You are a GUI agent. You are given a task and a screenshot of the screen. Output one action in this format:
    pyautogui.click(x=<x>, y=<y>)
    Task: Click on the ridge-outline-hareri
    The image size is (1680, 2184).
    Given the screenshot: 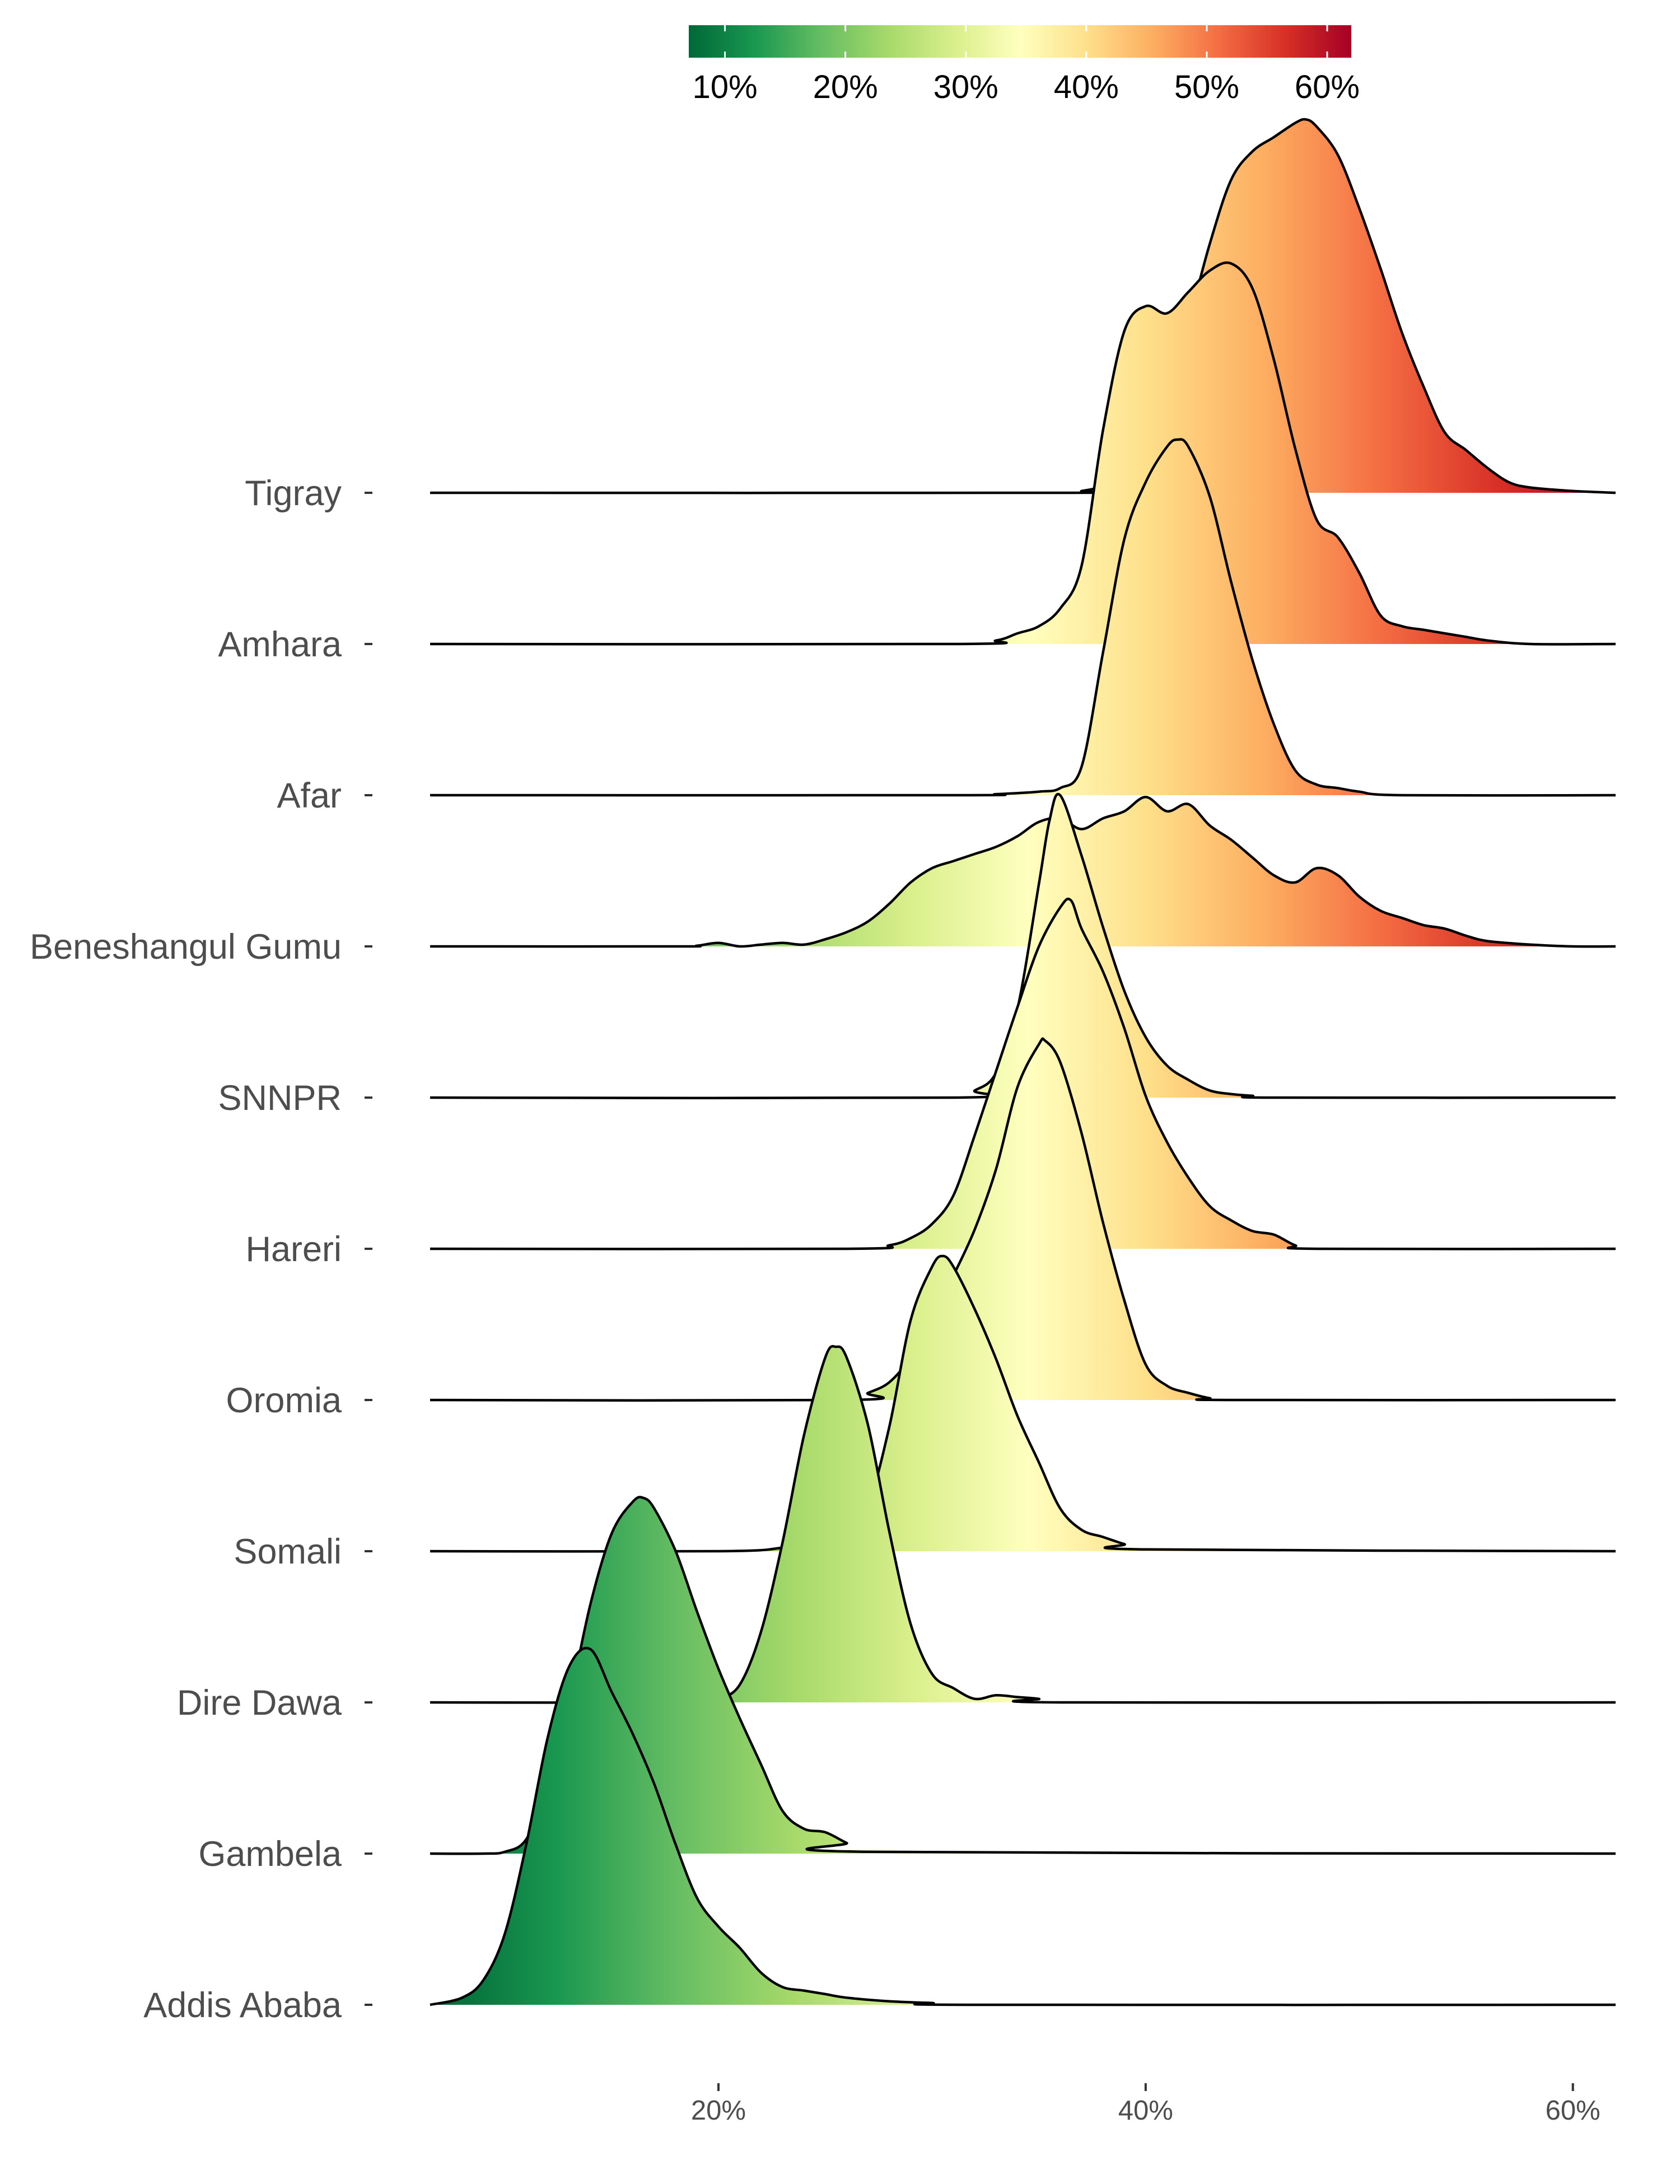 What is the action you would take?
    pyautogui.click(x=1023, y=1074)
    